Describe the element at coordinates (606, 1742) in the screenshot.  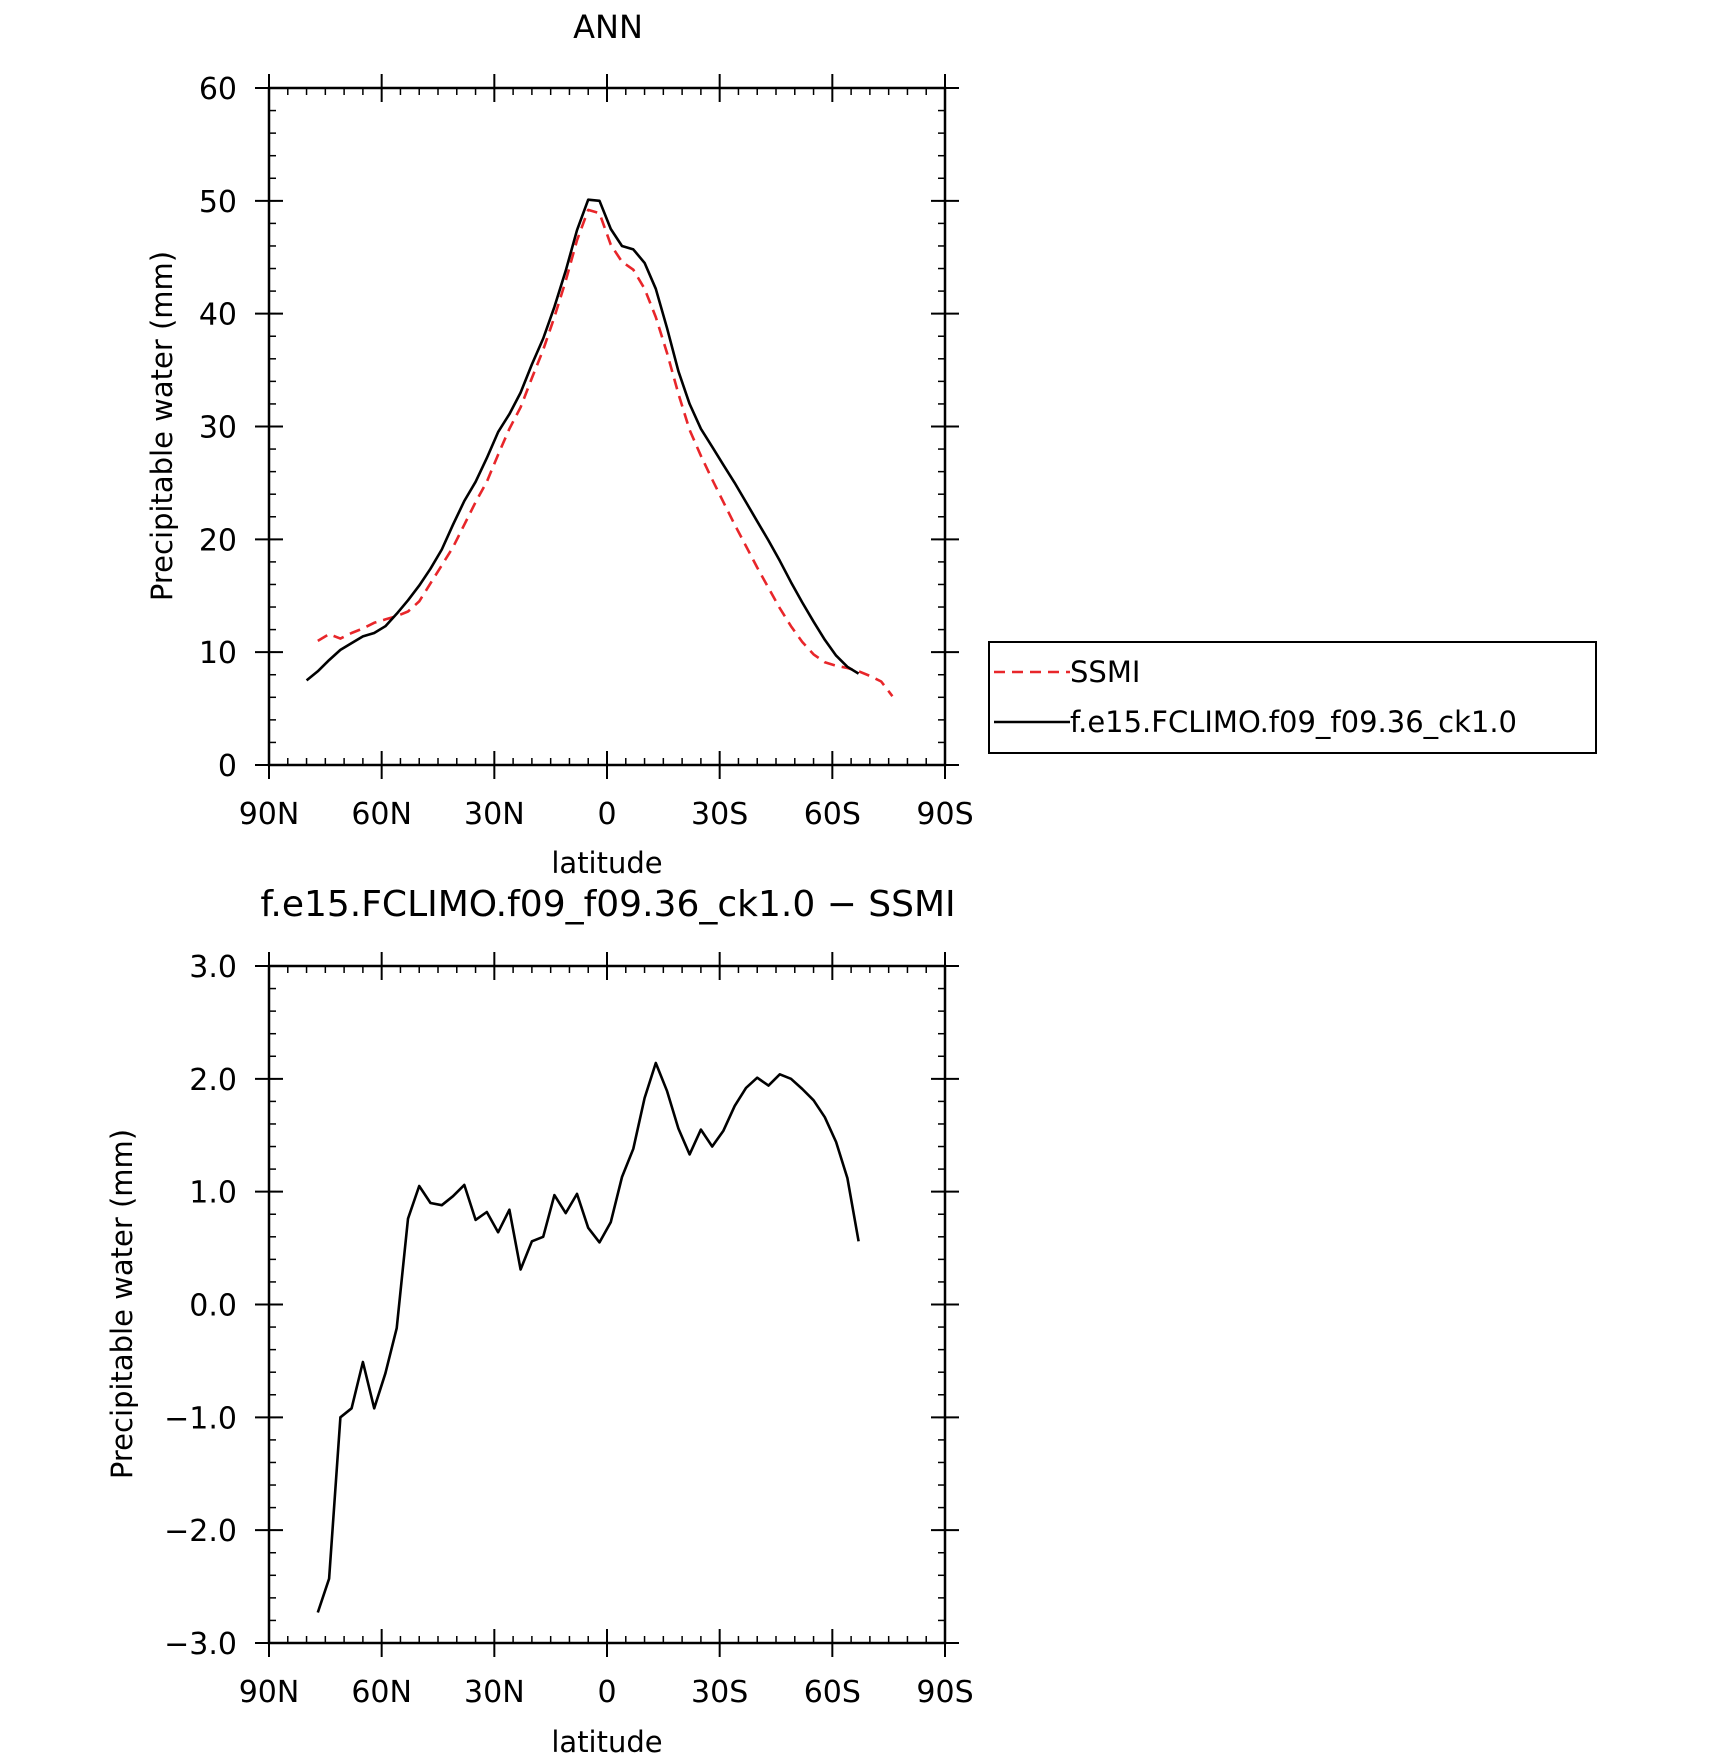
I see `bottom-x-axis-label: latitude` at that location.